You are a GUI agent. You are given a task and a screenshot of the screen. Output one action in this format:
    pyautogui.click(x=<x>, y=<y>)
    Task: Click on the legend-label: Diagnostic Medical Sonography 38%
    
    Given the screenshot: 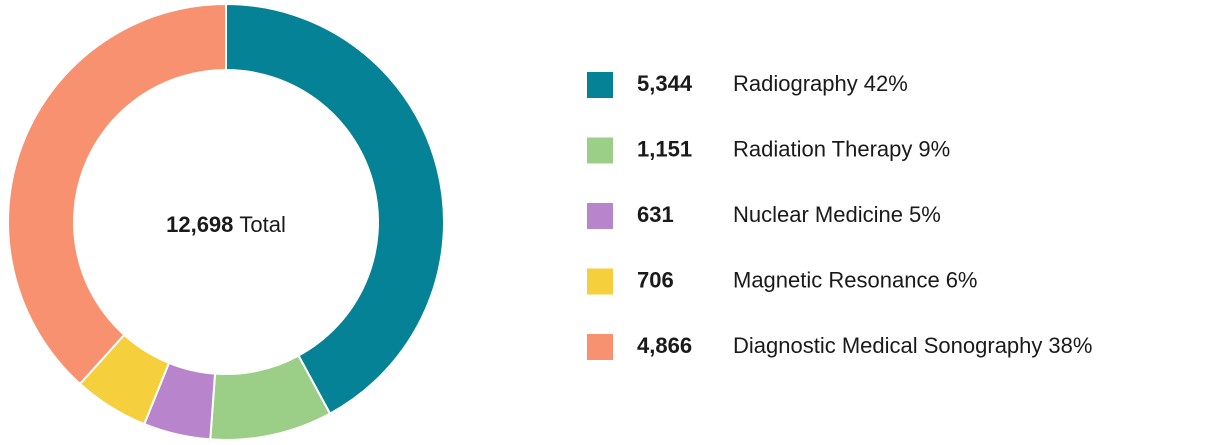 What is the action you would take?
    pyautogui.click(x=912, y=345)
    